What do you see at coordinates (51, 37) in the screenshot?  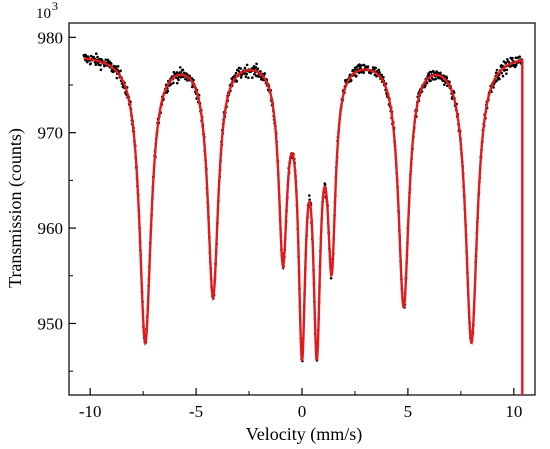 I see `y-tick-label: 980` at bounding box center [51, 37].